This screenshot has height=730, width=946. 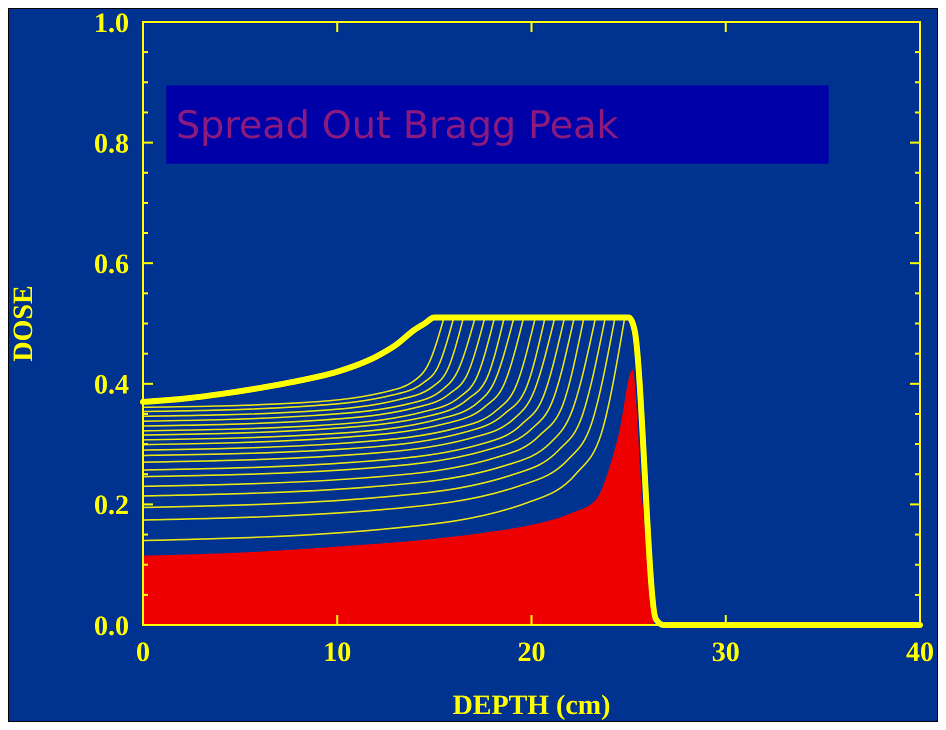 I want to click on y-tick-label: 0.8, so click(x=111, y=144).